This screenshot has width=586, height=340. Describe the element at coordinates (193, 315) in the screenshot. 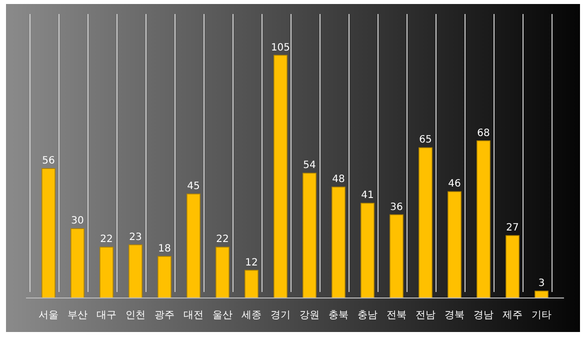

I see `x-tick-label: 대전` at that location.